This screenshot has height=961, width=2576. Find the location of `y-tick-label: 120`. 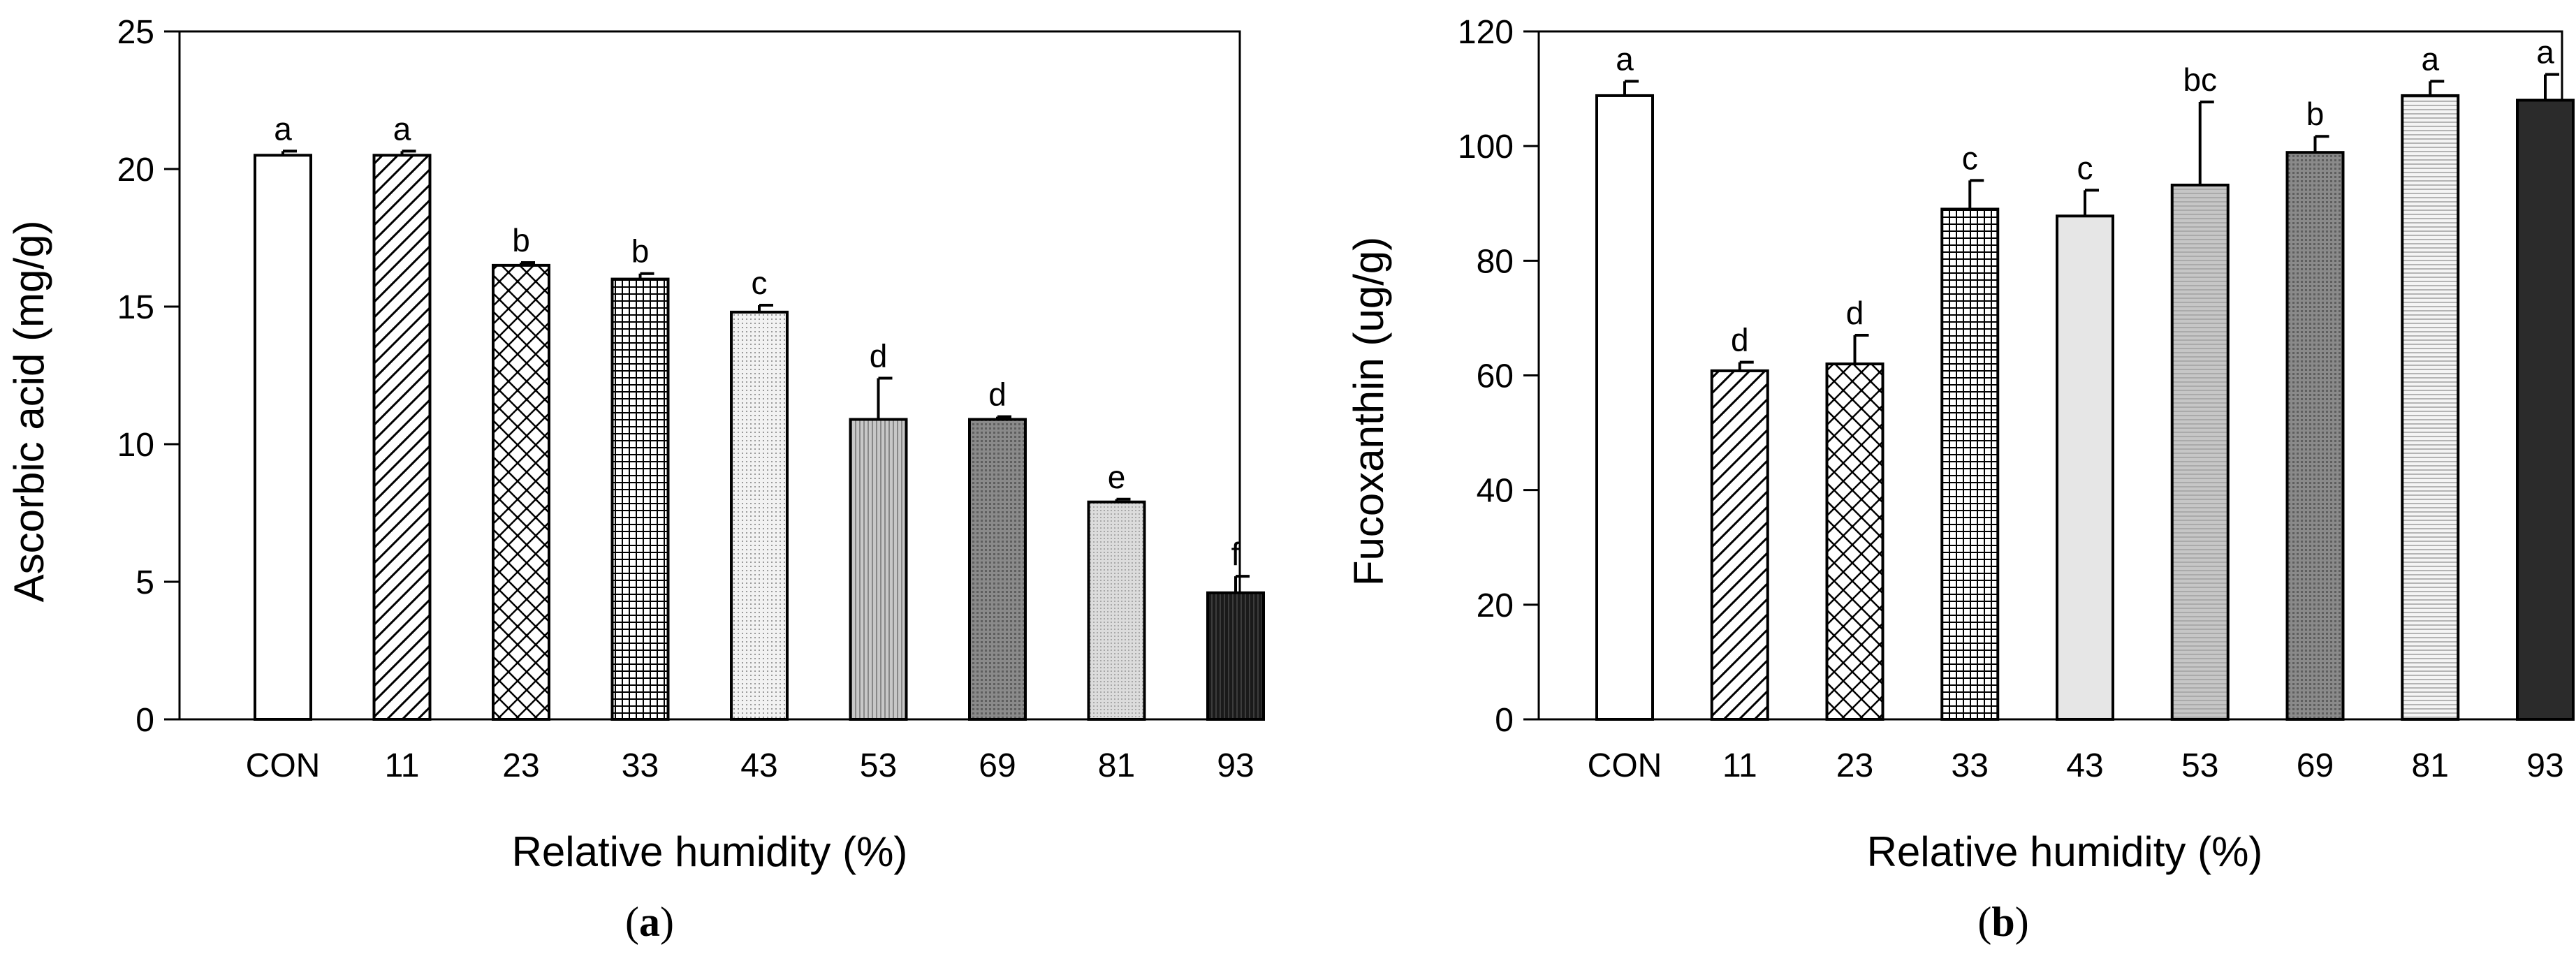

y-tick-label: 120 is located at coordinates (1486, 32).